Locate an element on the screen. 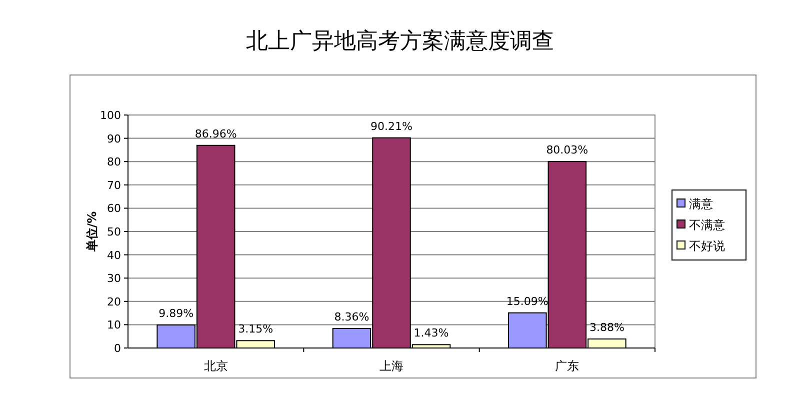 The height and width of the screenshot is (400, 800). data-label: 80.03% is located at coordinates (567, 150).